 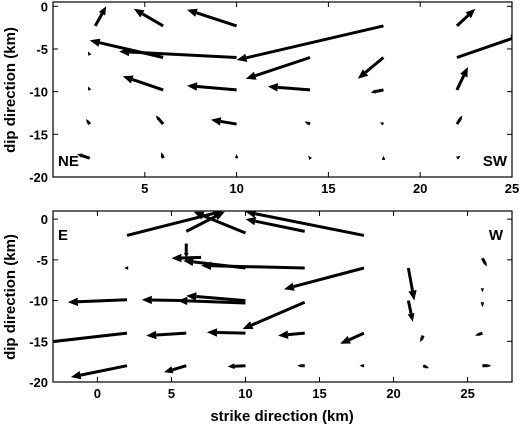 I want to click on top-left-annotation: NE, so click(x=68, y=161).